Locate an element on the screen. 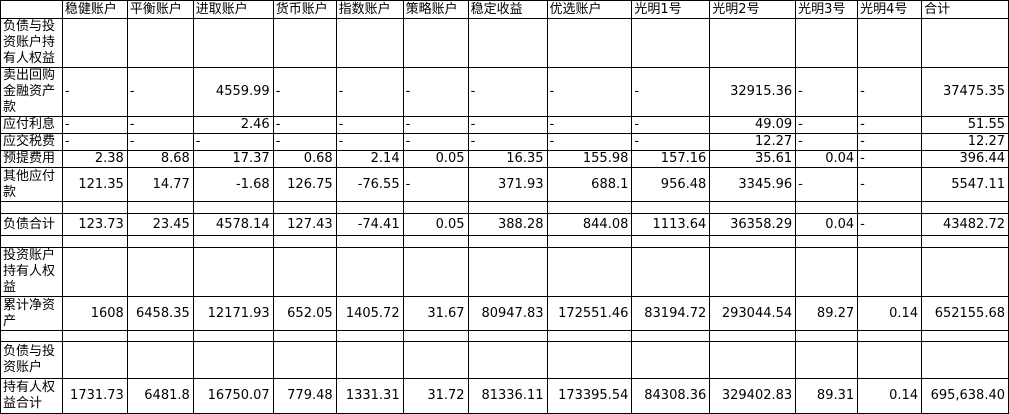 The height and width of the screenshot is (414, 1009). table-cell: 16750.07 is located at coordinates (233, 396).